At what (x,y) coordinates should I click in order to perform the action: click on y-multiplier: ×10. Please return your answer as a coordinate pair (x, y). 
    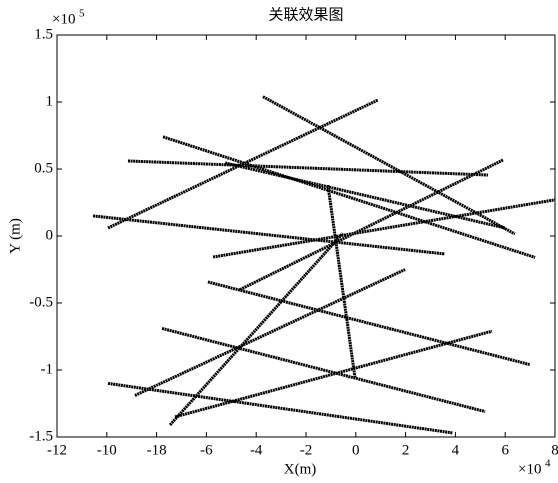
    Looking at the image, I should click on (63, 19).